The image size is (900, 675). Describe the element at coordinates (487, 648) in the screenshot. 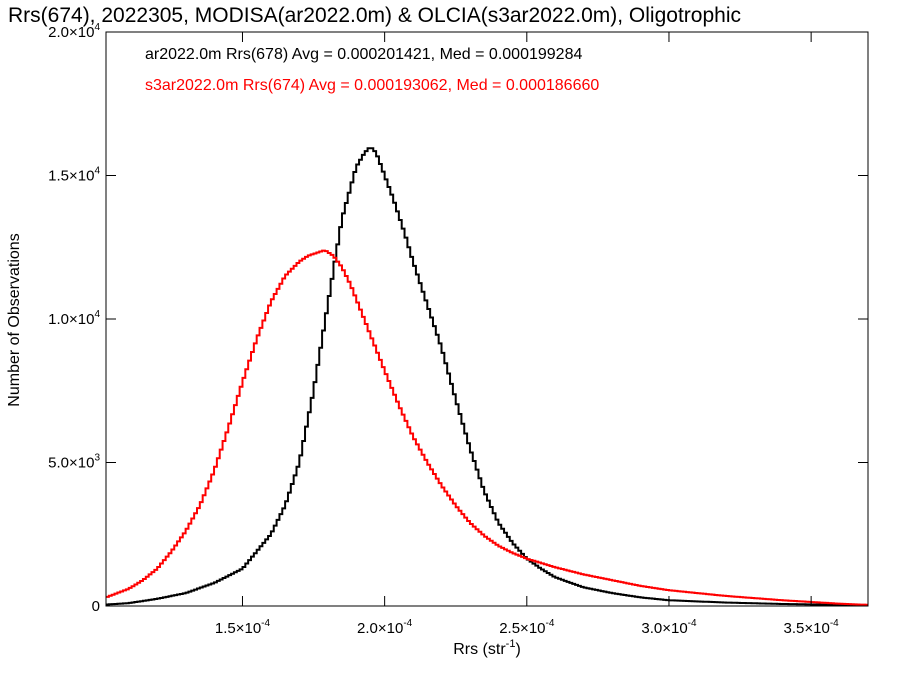

I see `x-axis-title: Rrs (str-1)` at that location.